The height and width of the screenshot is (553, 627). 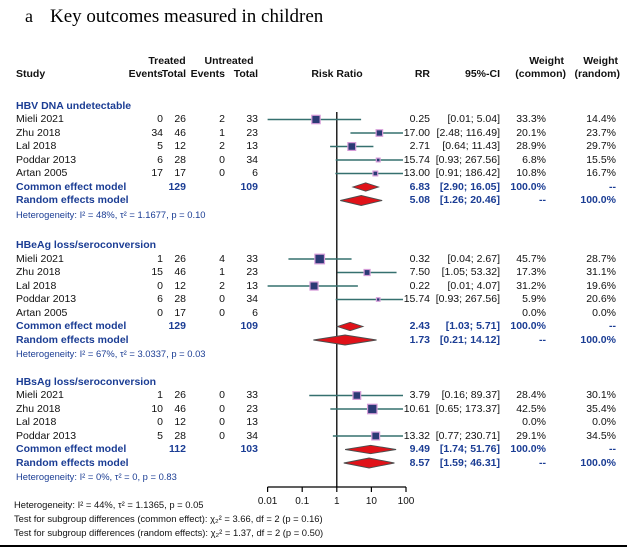 What do you see at coordinates (180, 119) in the screenshot?
I see `treated-total: 26` at bounding box center [180, 119].